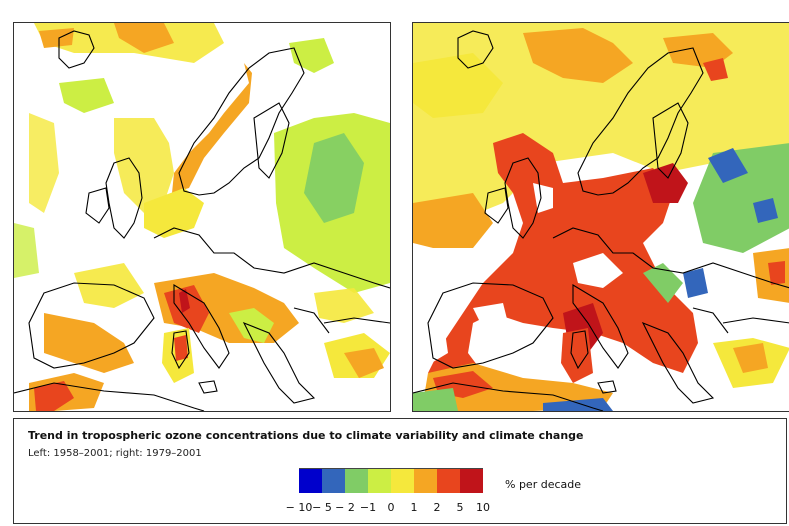 Image resolution: width=789 pixels, height=526 pixels. Describe the element at coordinates (391, 507) in the screenshot. I see `legend-tick: 0` at that location.